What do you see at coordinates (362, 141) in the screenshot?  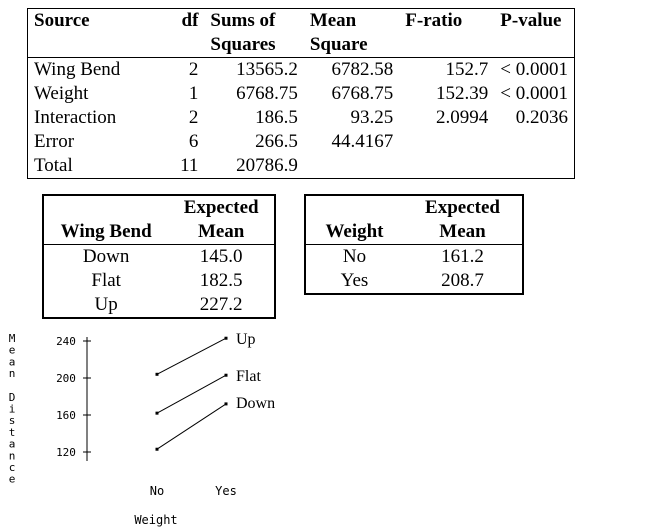 I see `anova-cell-ms: 44.4167` at bounding box center [362, 141].